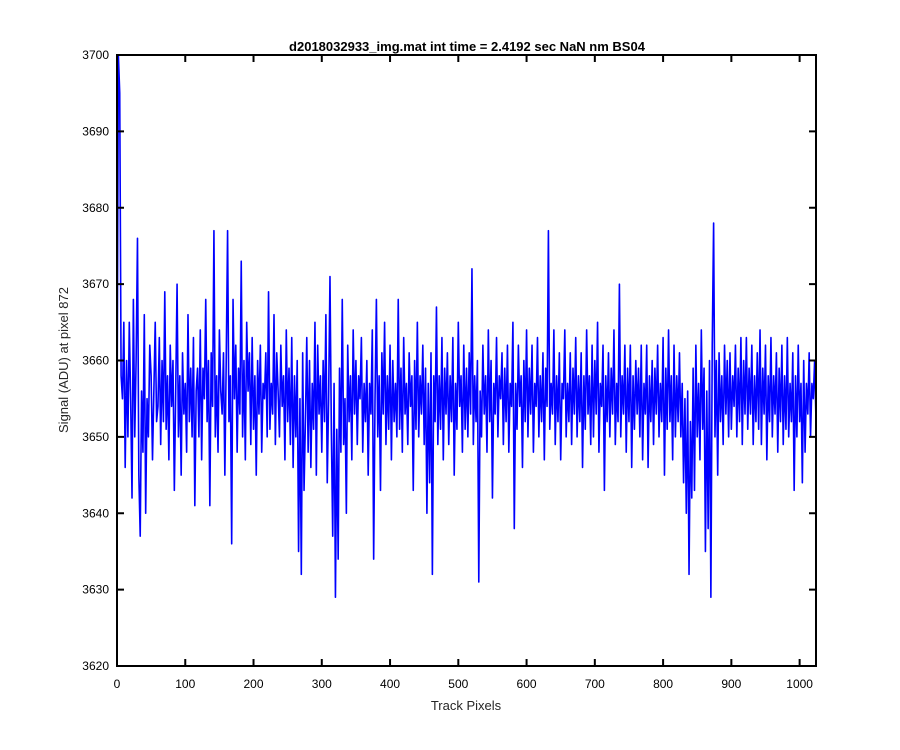 Image resolution: width=900 pixels, height=750 pixels. I want to click on y-tick-label: 3660, so click(95, 361).